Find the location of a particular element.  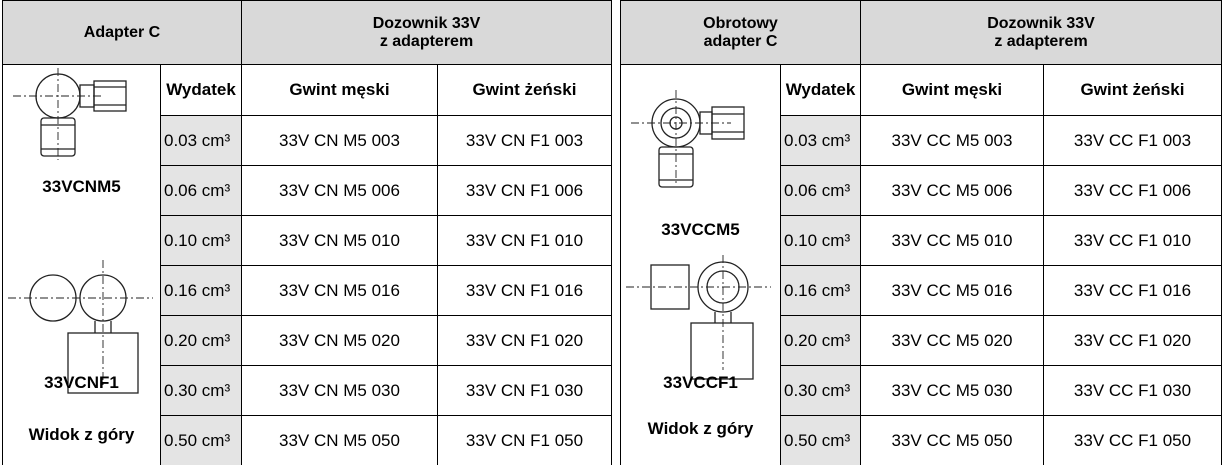

group-header: Obrotowy adapter C is located at coordinates (740, 32).